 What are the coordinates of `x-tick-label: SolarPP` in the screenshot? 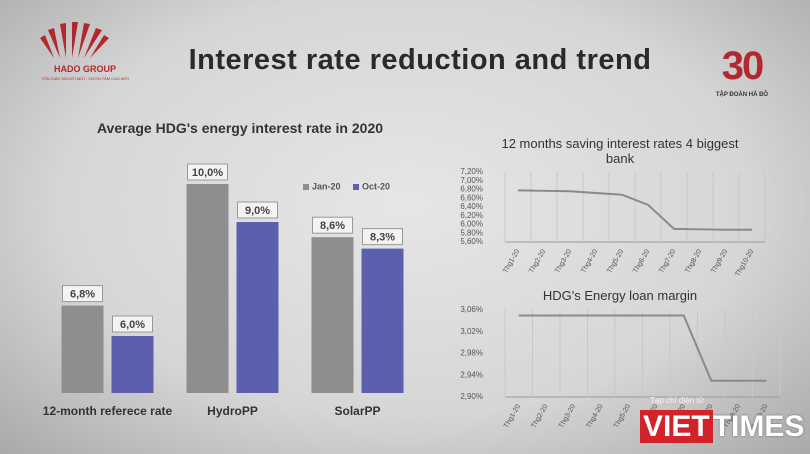 It's located at (357, 411).